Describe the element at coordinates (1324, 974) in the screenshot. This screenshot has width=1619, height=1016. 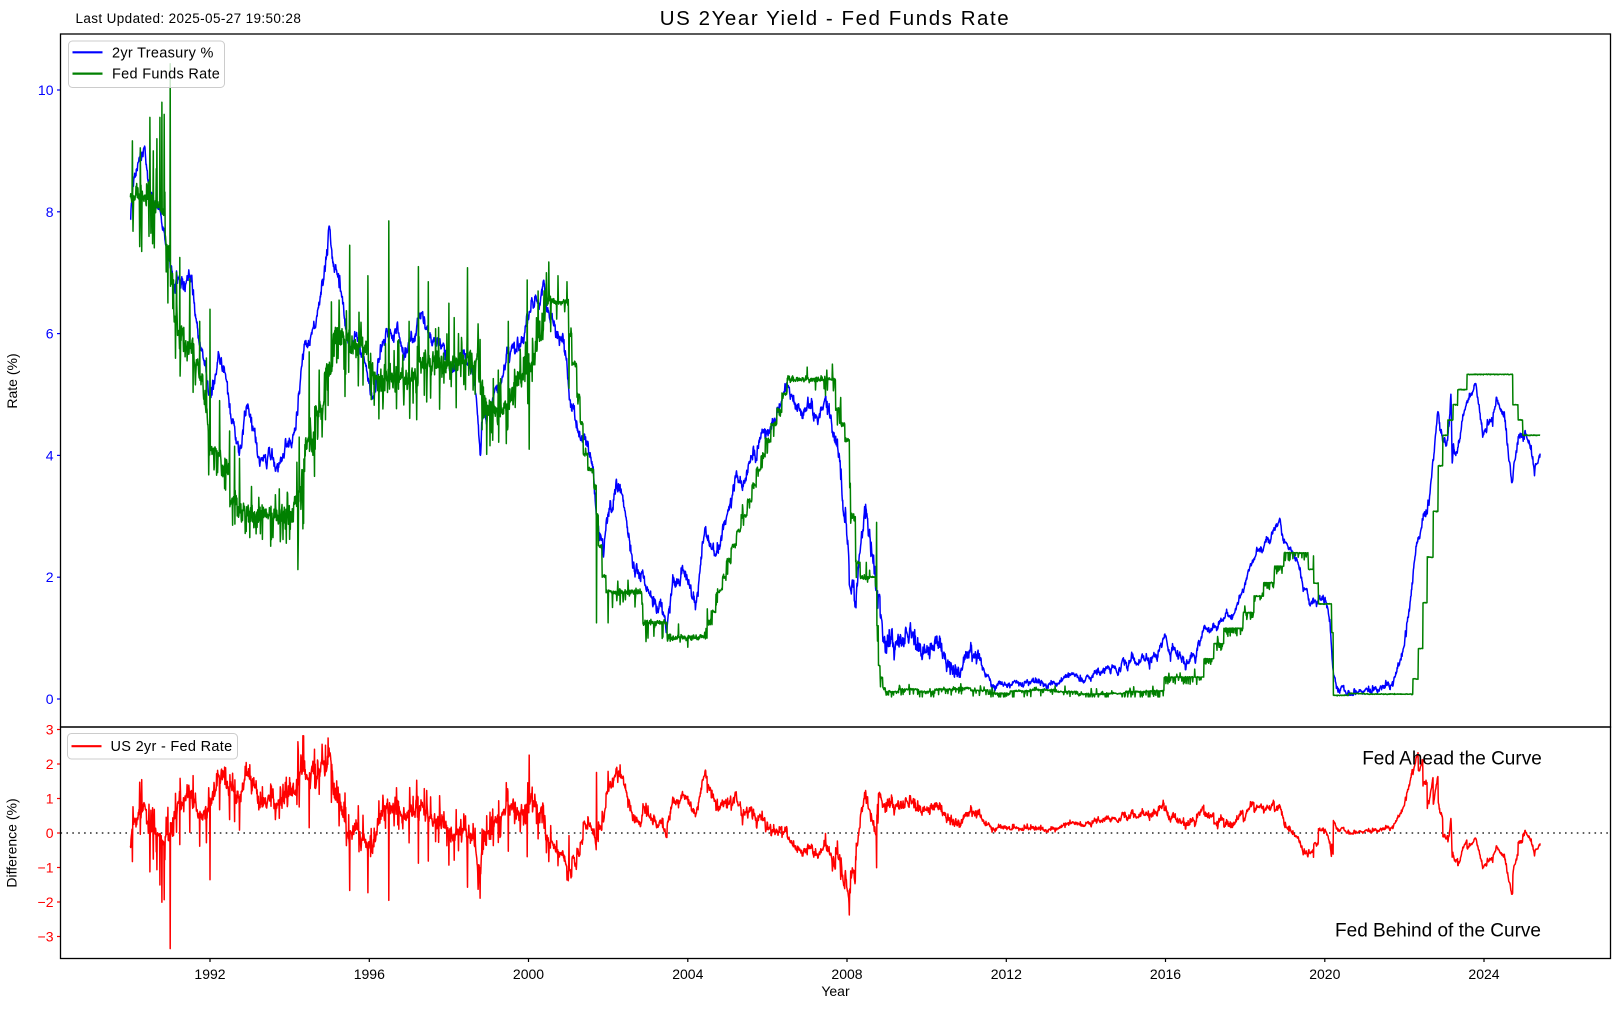
I see `svg-text: 2020` at that location.